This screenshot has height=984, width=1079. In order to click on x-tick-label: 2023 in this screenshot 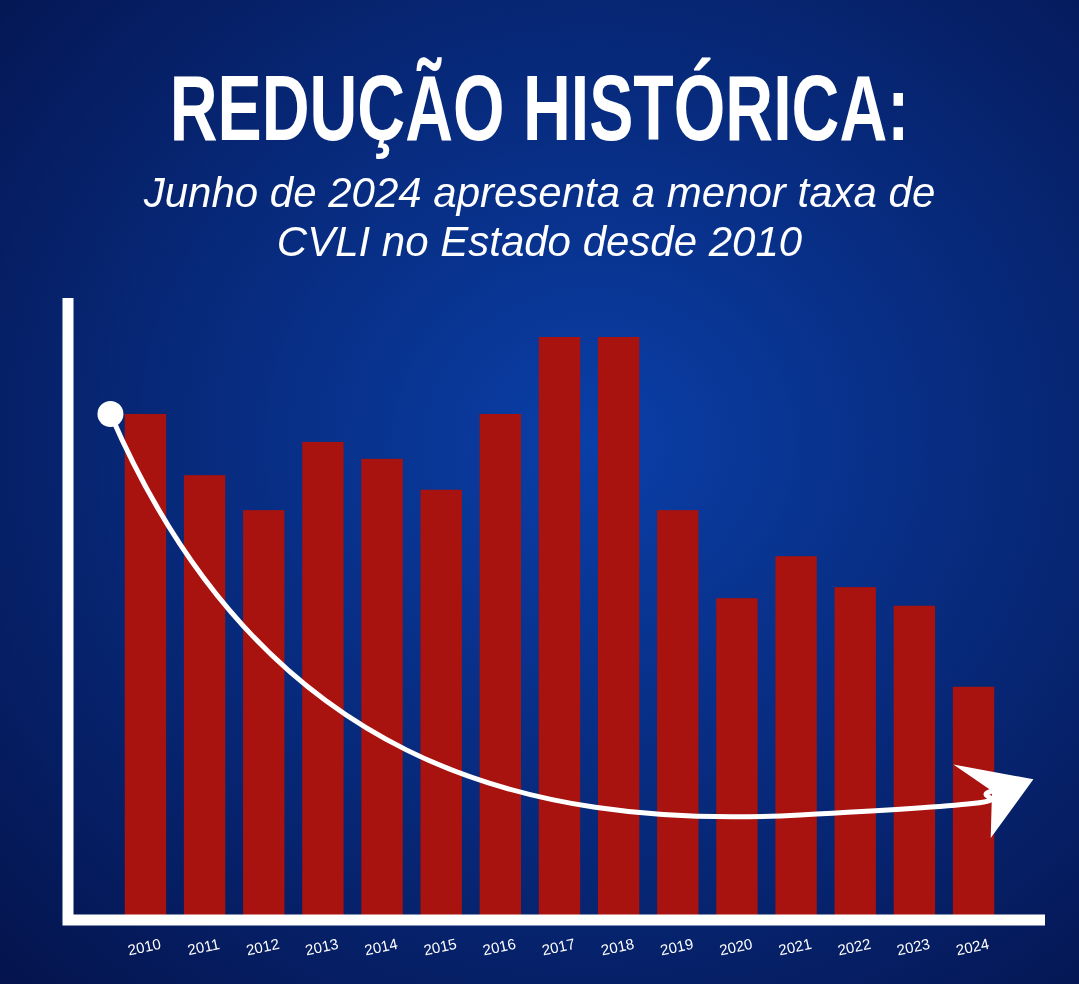, I will do `click(913, 946)`.